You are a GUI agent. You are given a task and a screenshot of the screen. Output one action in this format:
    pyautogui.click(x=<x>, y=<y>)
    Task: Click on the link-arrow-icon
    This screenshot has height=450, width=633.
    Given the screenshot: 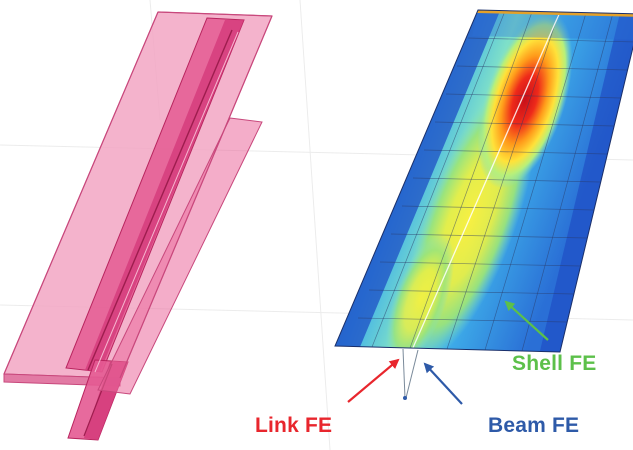 What is the action you would take?
    pyautogui.click(x=373, y=380)
    